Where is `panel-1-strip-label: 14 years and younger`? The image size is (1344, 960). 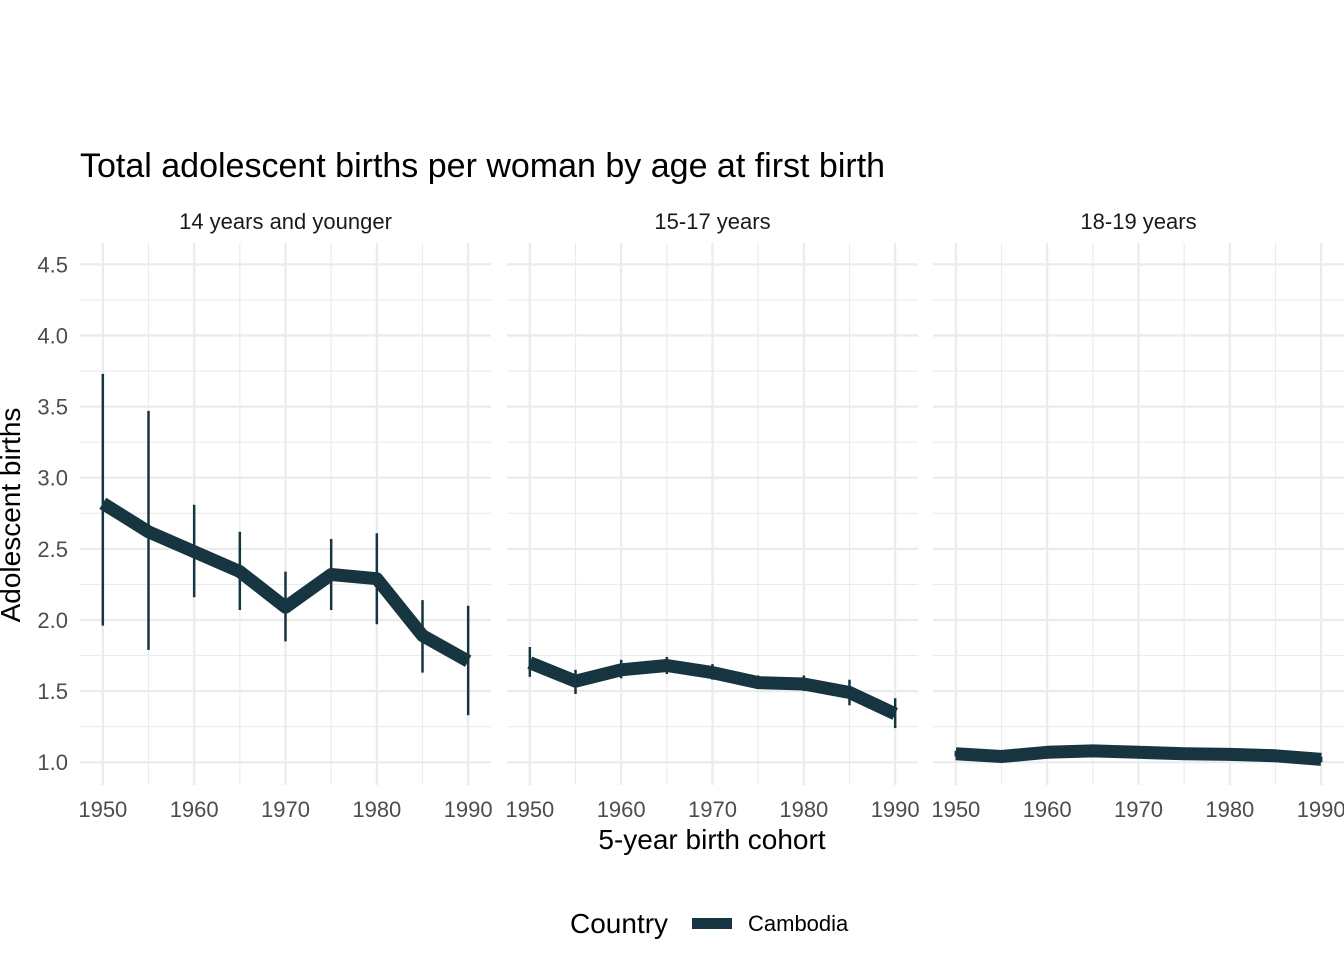
panel-1-strip-label: 14 years and younger is located at coordinates (285, 221).